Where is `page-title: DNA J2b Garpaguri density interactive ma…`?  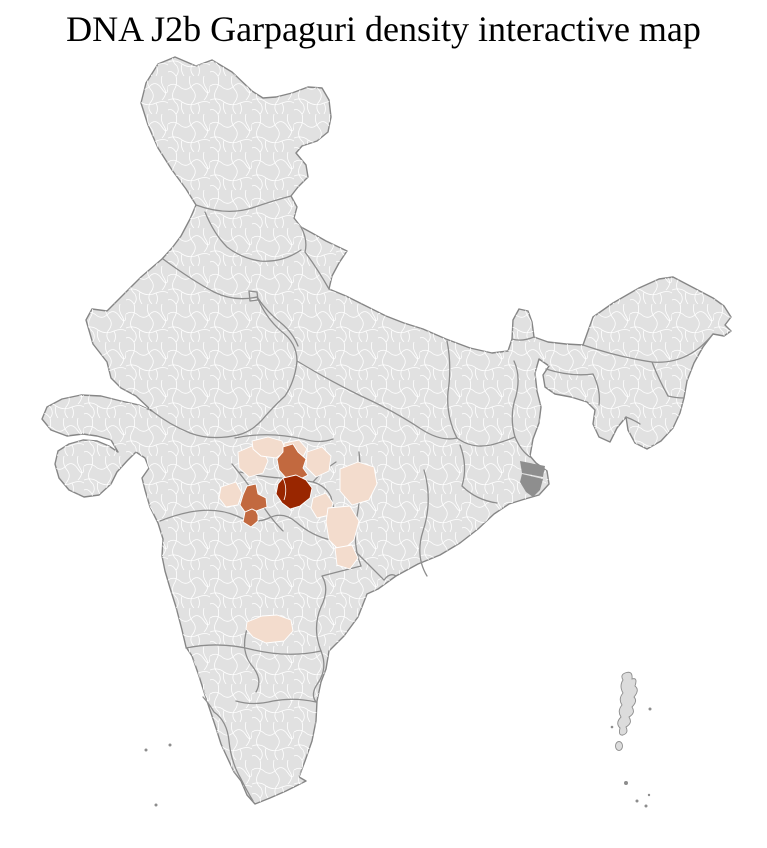
page-title: DNA J2b Garpaguri density interactive ma… is located at coordinates (383, 29).